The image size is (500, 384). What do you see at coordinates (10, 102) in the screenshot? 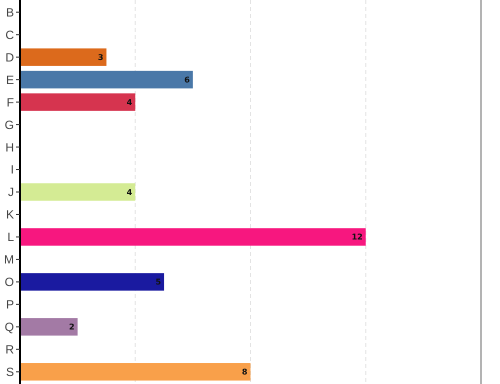
I see `y-tick-label: F` at bounding box center [10, 102].